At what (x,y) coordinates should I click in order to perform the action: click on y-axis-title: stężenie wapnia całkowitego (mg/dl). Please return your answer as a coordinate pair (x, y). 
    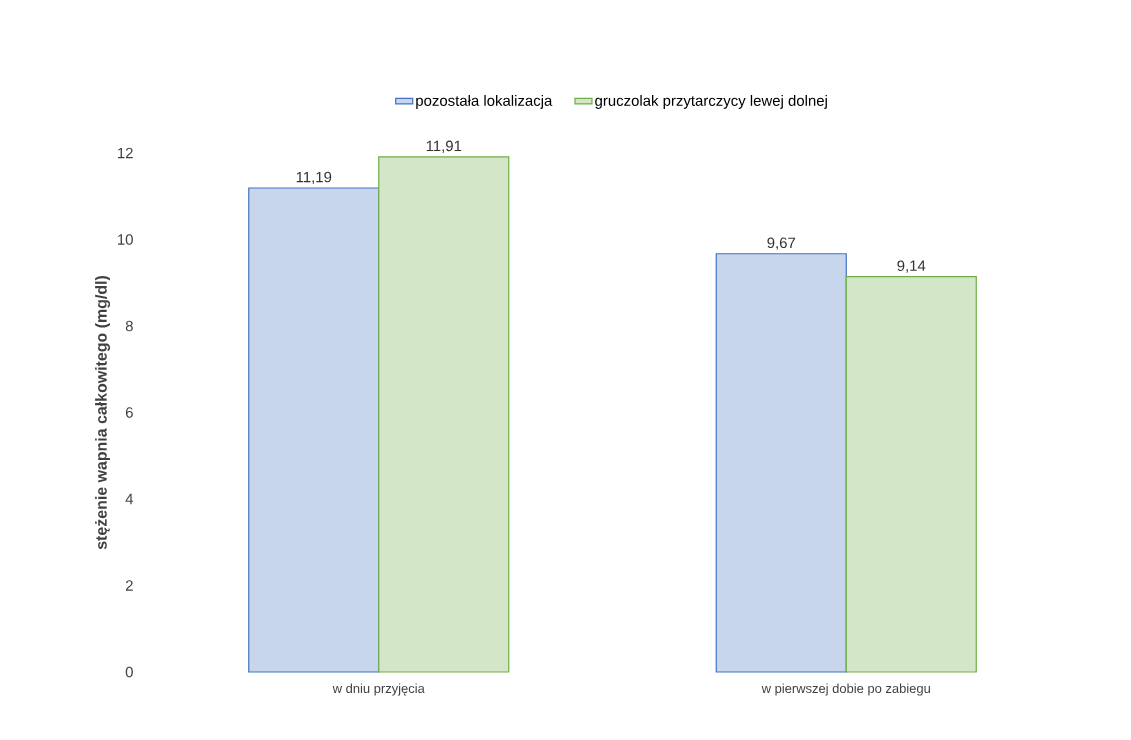
    Looking at the image, I should click on (103, 412).